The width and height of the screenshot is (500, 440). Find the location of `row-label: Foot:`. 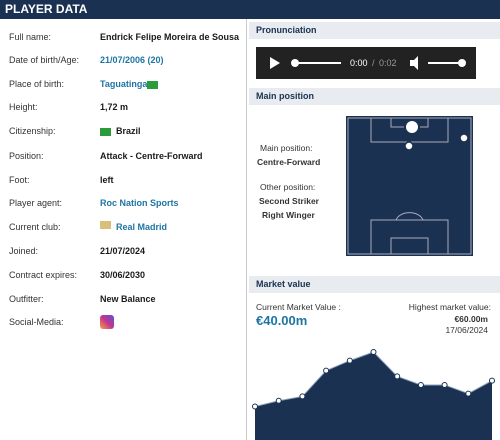

row-label: Foot: is located at coordinates (19, 180).